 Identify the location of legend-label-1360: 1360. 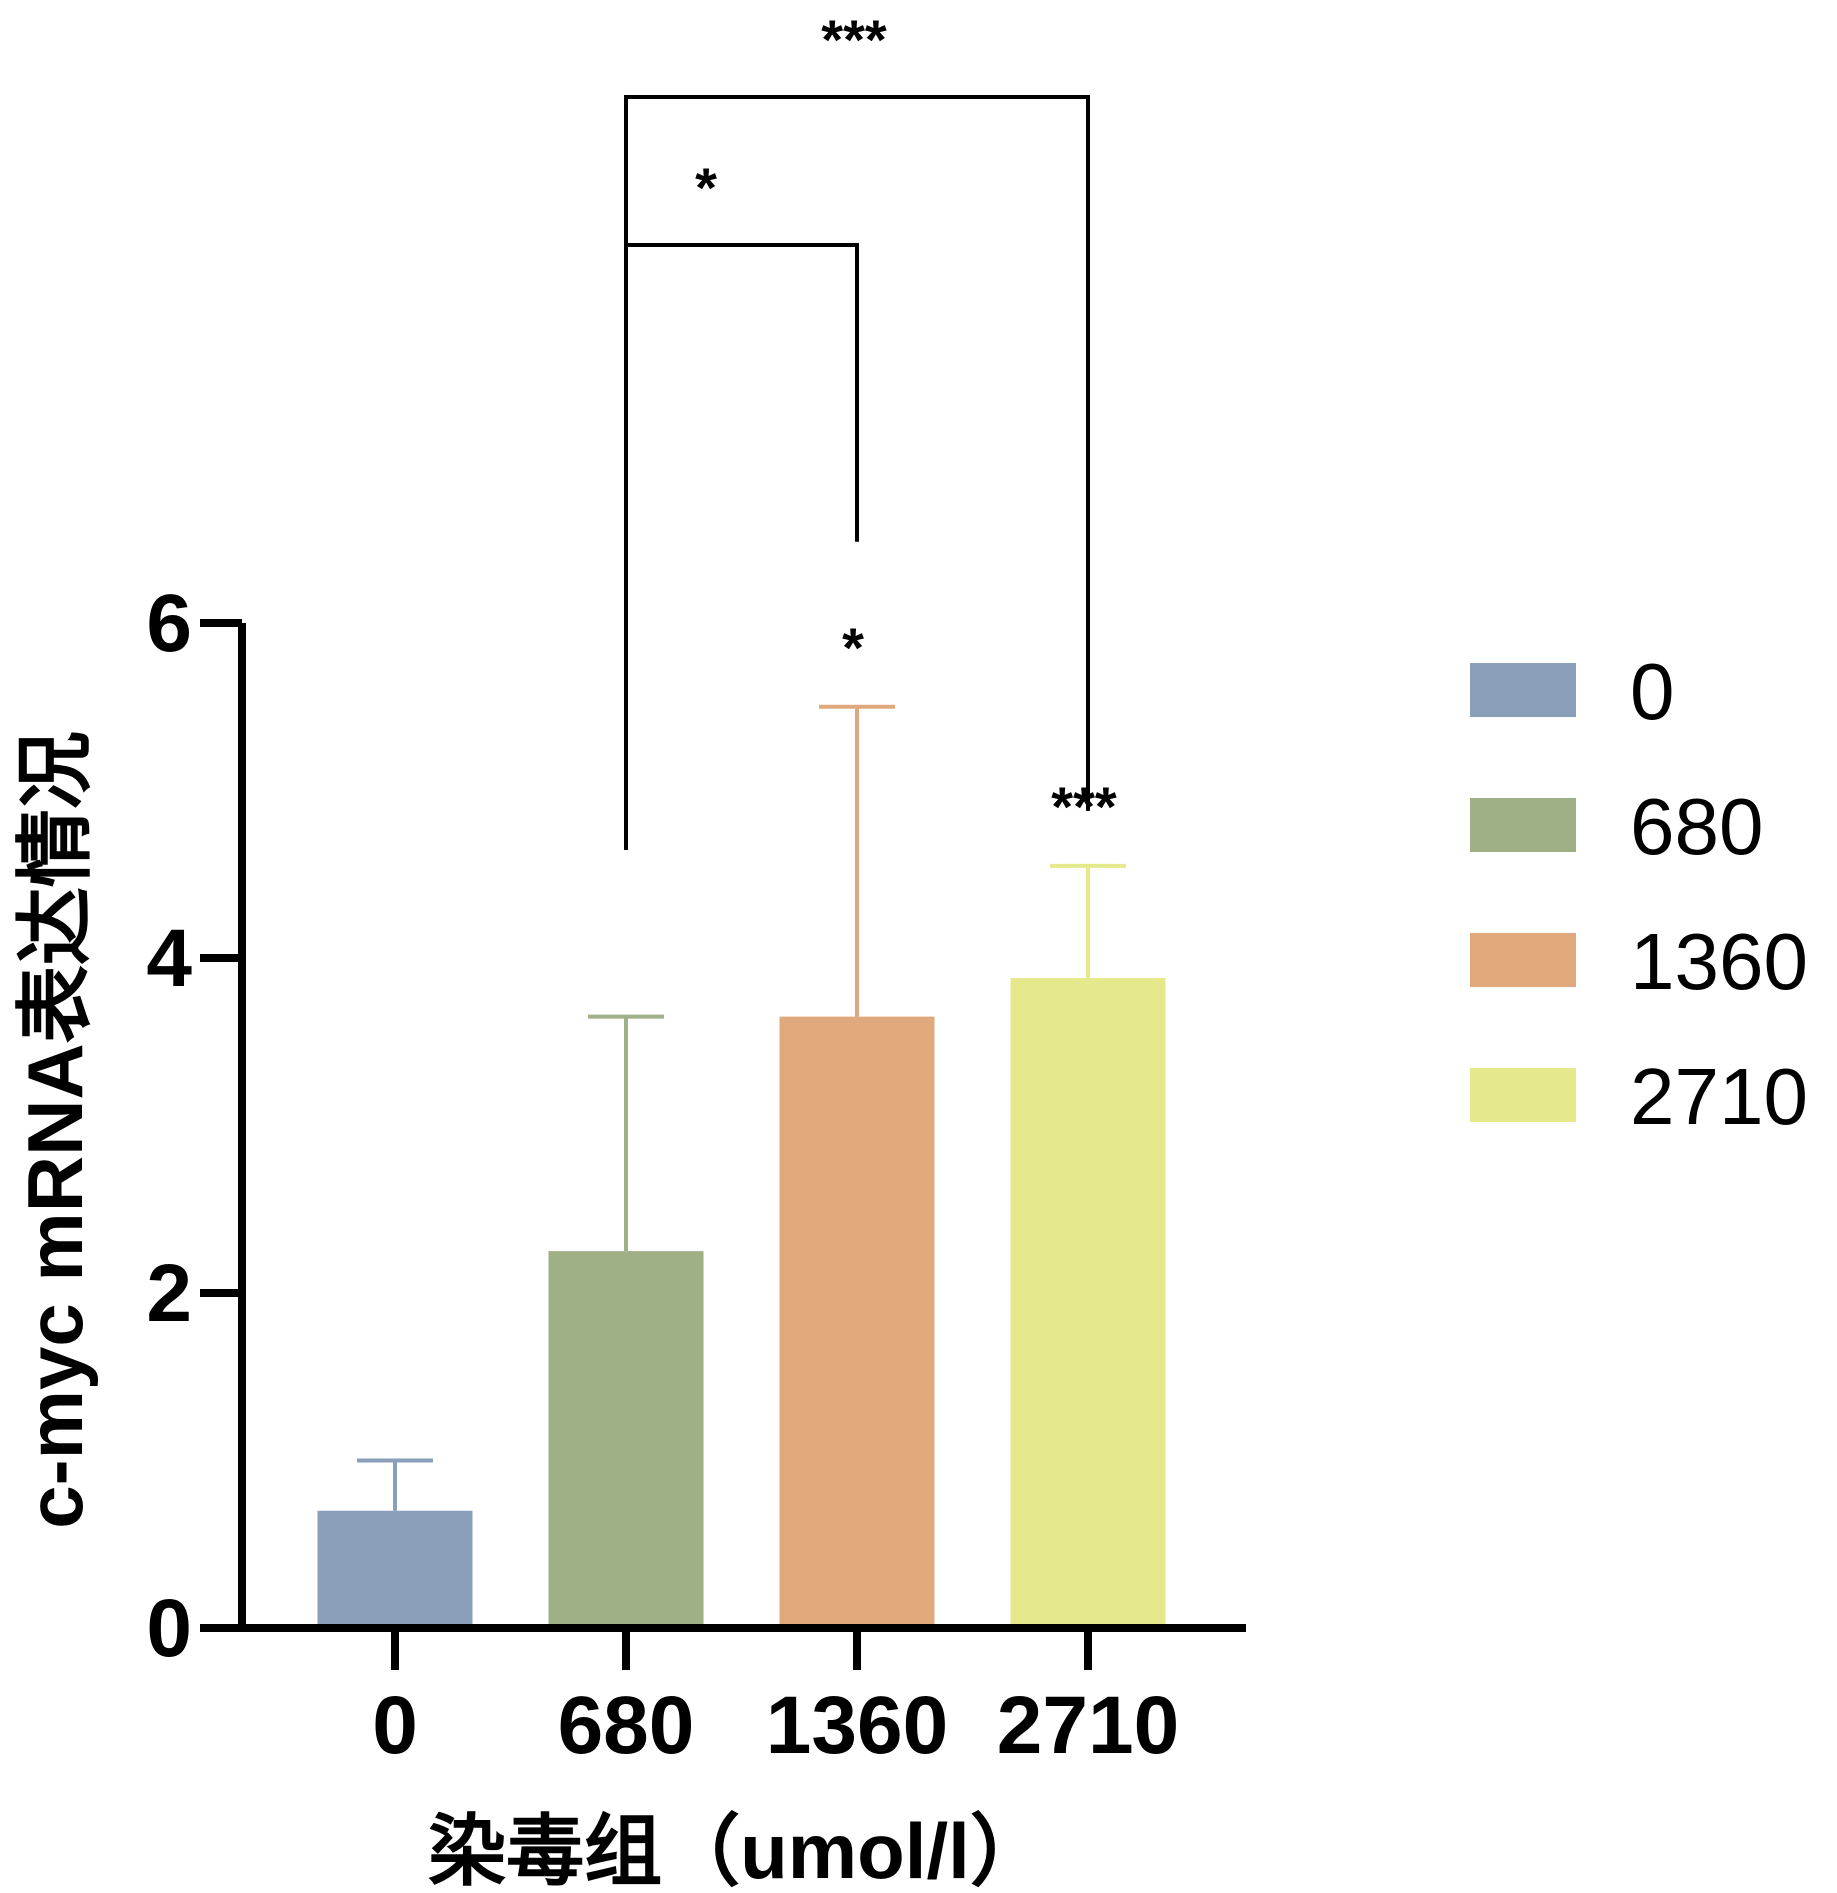
(1719, 961).